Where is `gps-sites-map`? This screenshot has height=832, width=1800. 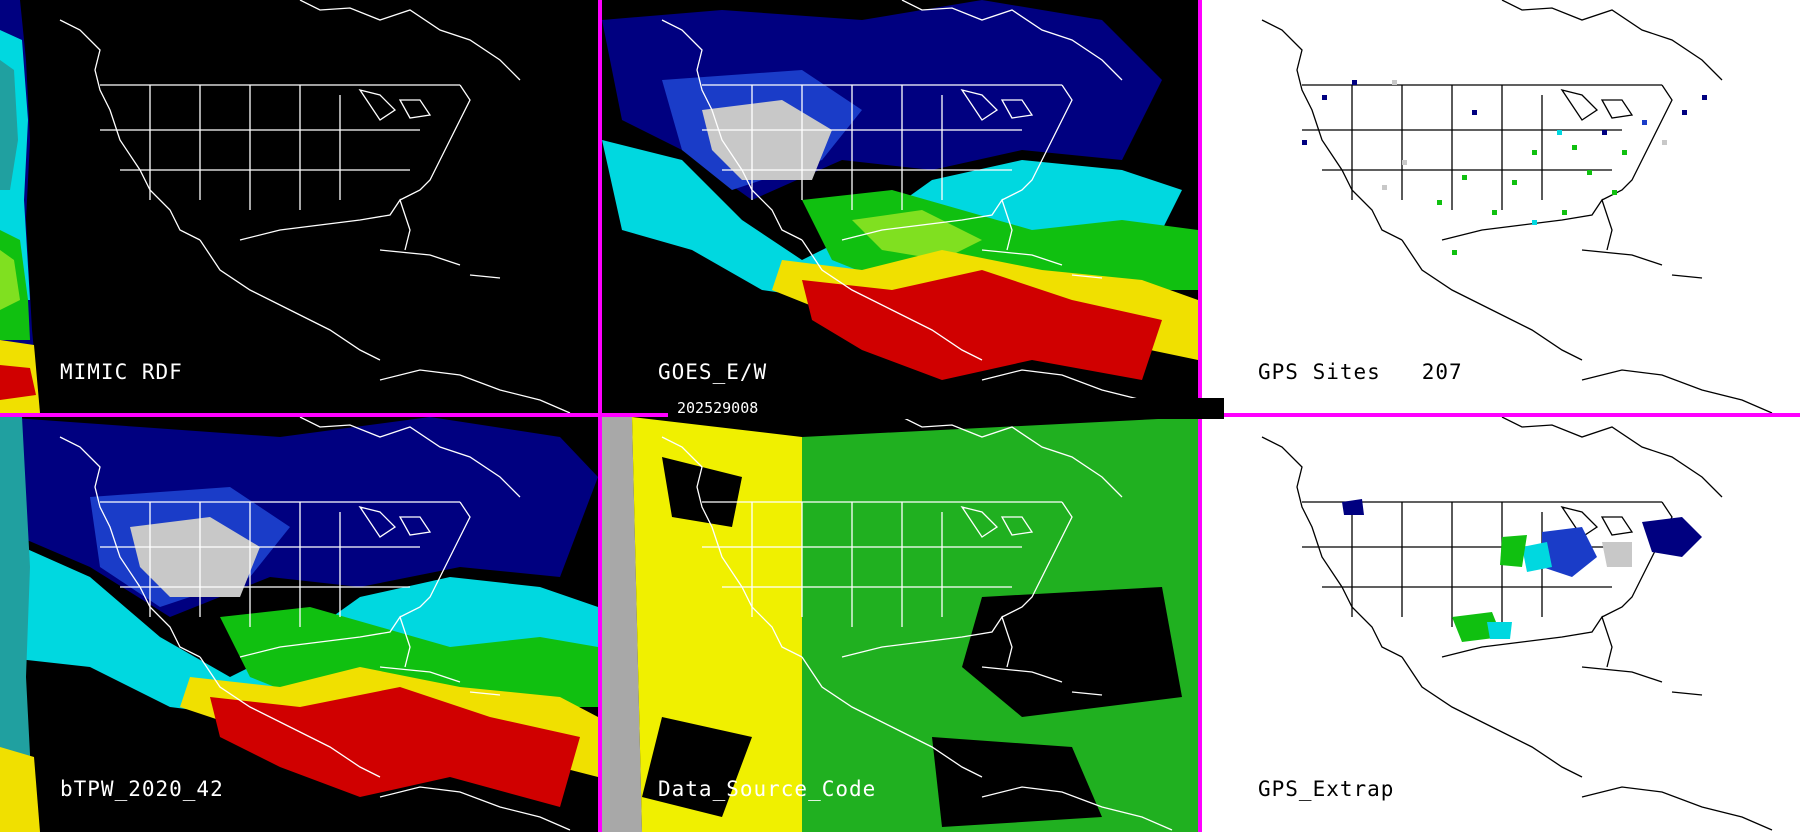 gps-sites-map is located at coordinates (1517, 206).